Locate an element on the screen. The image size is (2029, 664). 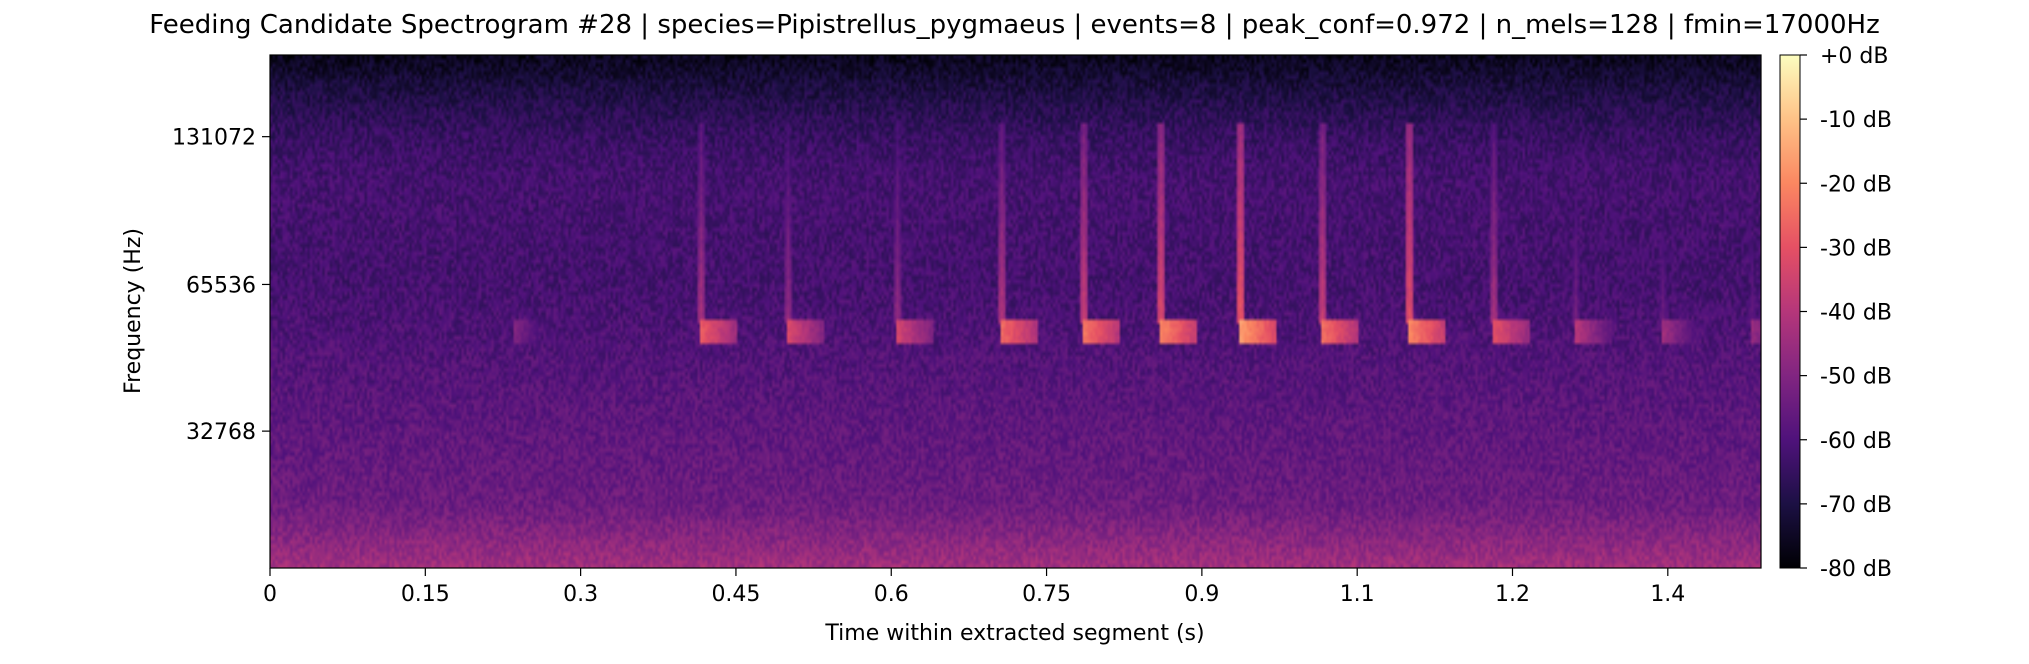
colorbar-tick-label: -10 dB is located at coordinates (1856, 120).